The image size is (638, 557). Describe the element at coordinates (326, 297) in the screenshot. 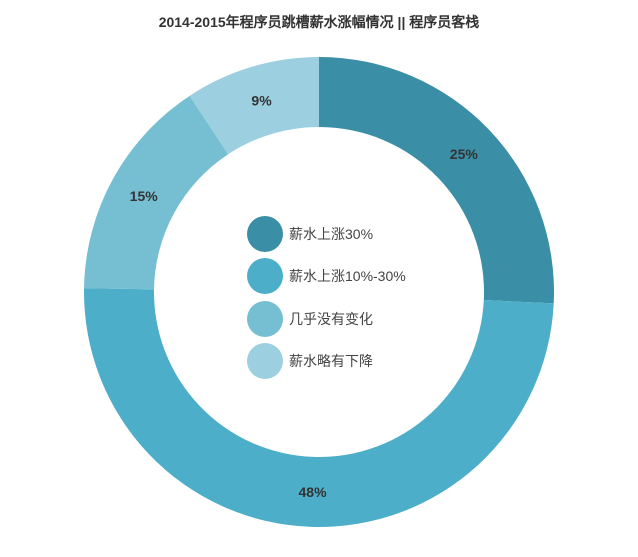

I see `legend: 薪水上涨30% 薪水上涨10%-30% 几乎没有变化 薪水略有下降` at that location.